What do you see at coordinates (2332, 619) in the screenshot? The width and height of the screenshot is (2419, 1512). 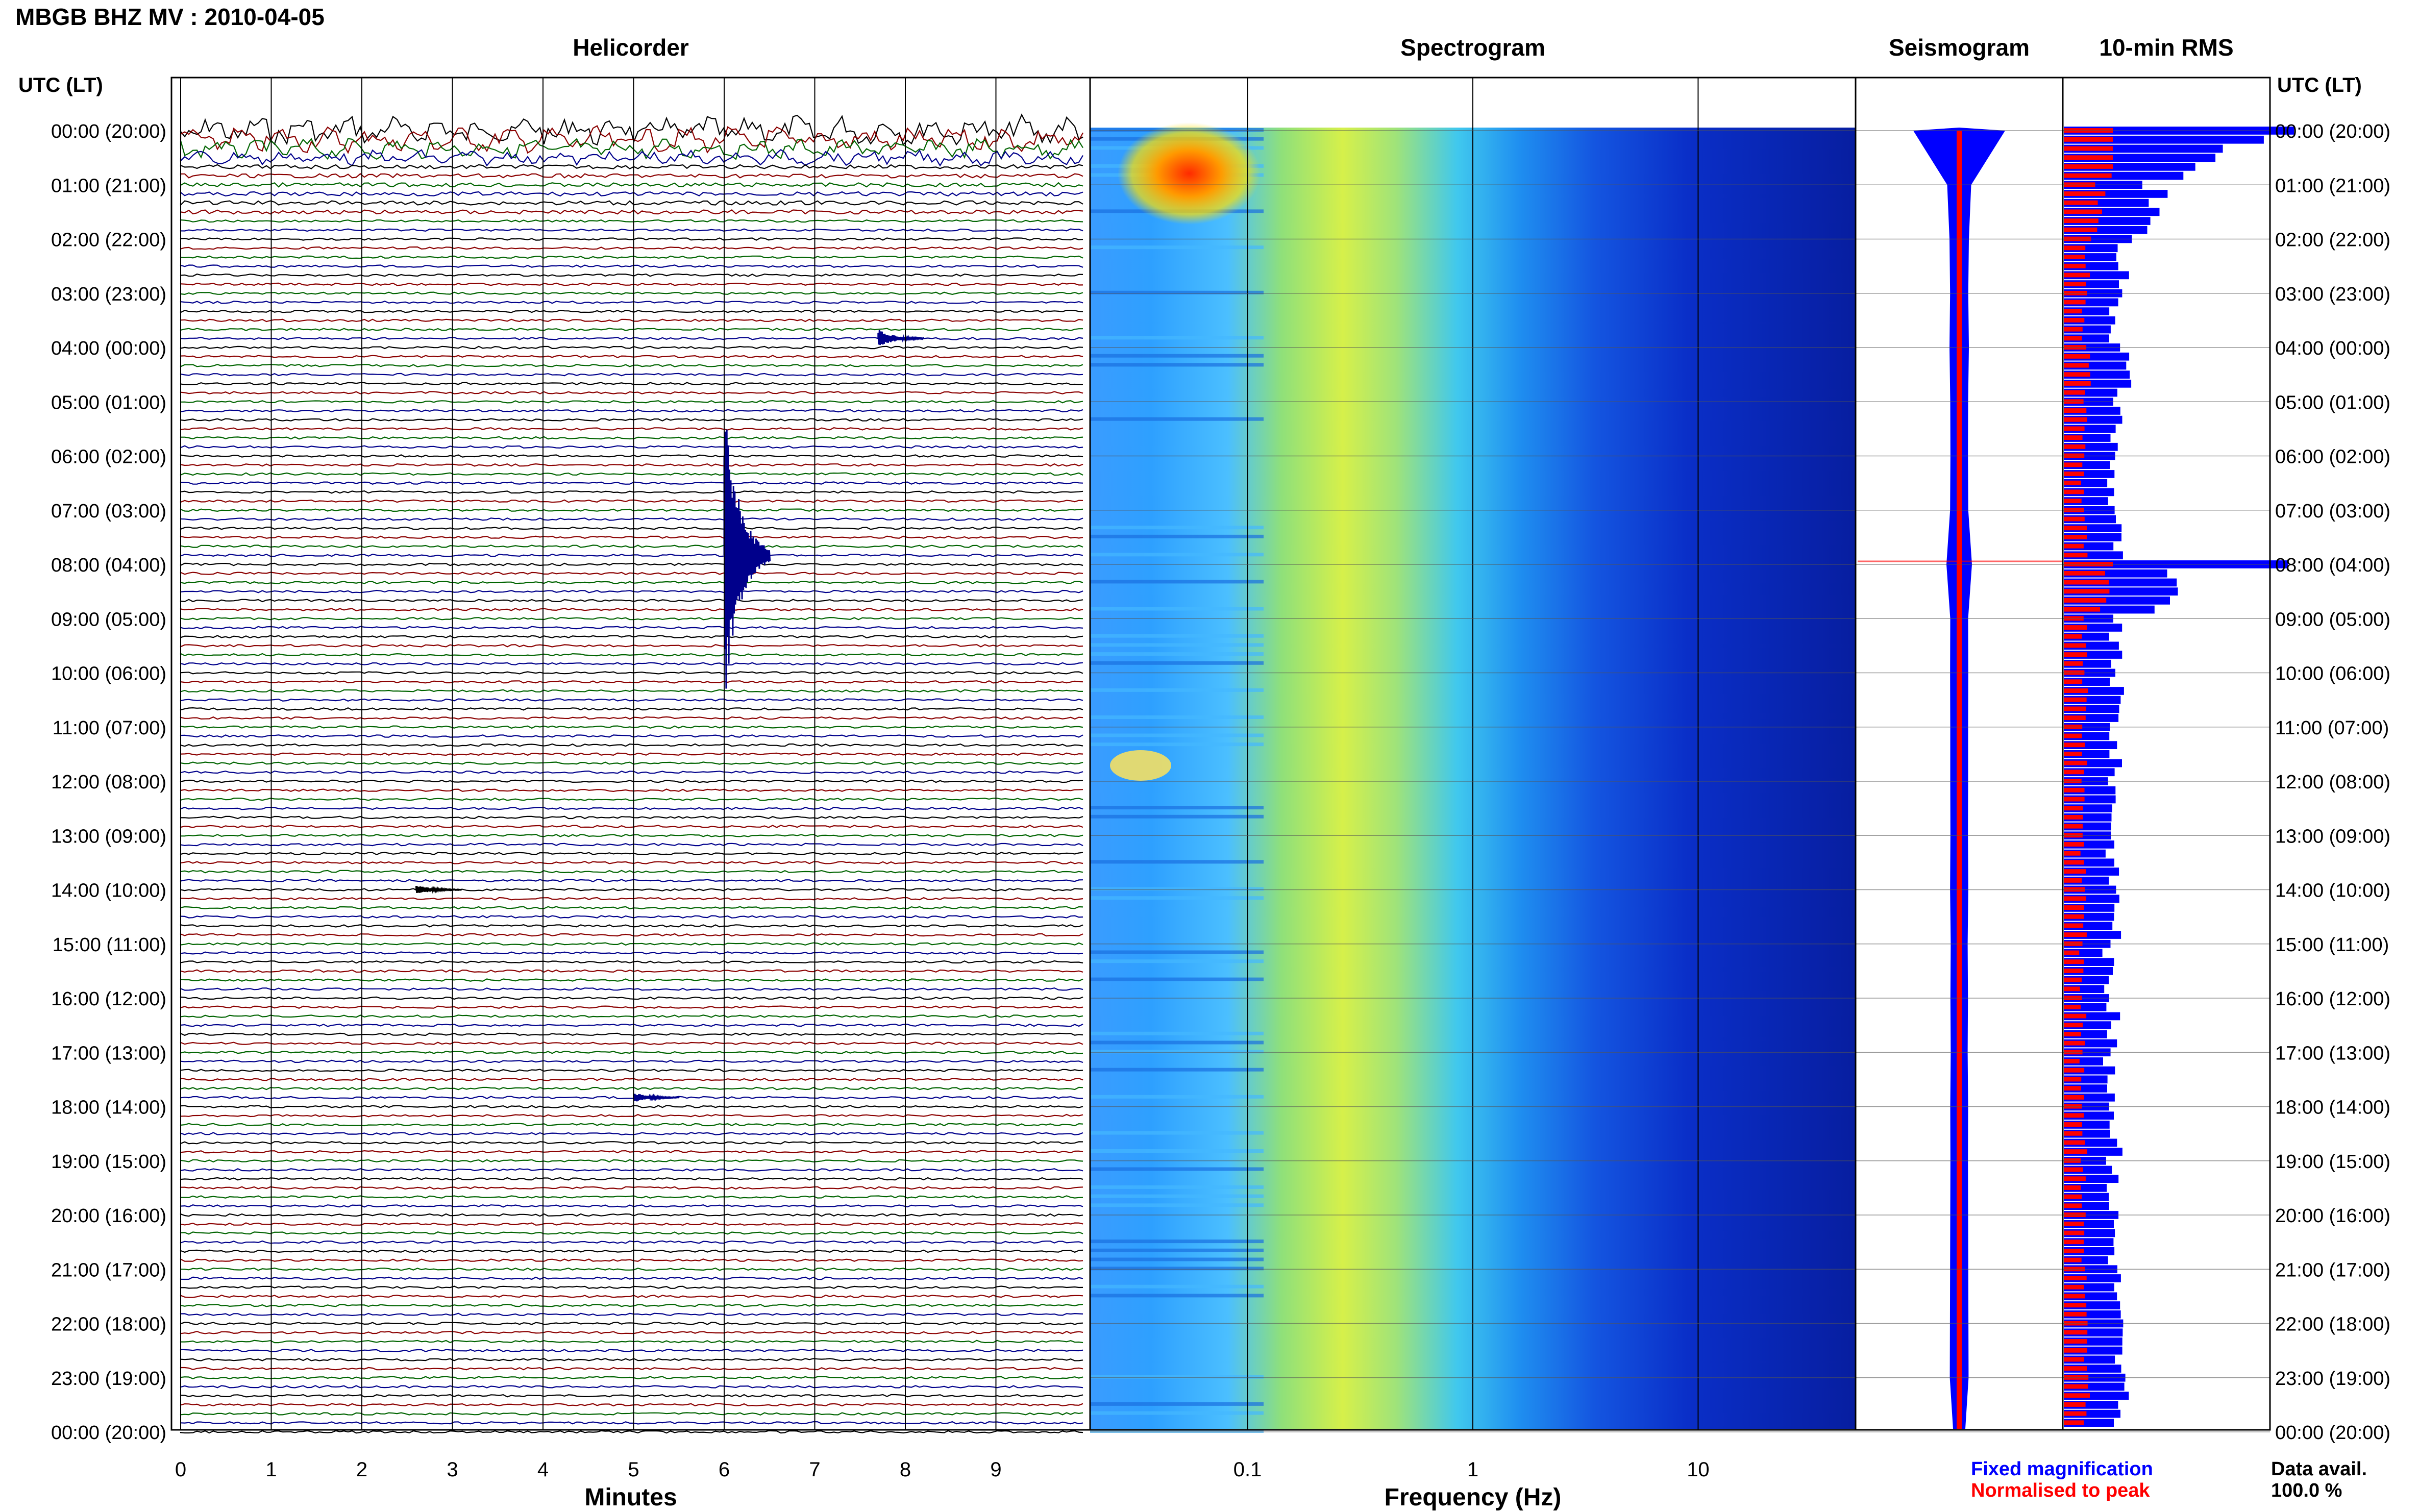 I see `utc-label-right: 09:00 (05:00)` at bounding box center [2332, 619].